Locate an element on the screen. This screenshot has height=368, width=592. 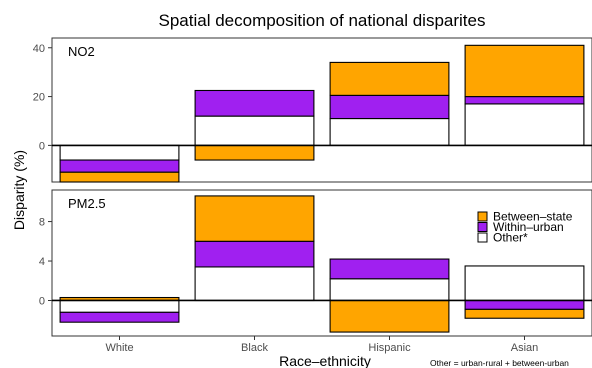
y-tick-label-no2: 20 is located at coordinates (39, 98).